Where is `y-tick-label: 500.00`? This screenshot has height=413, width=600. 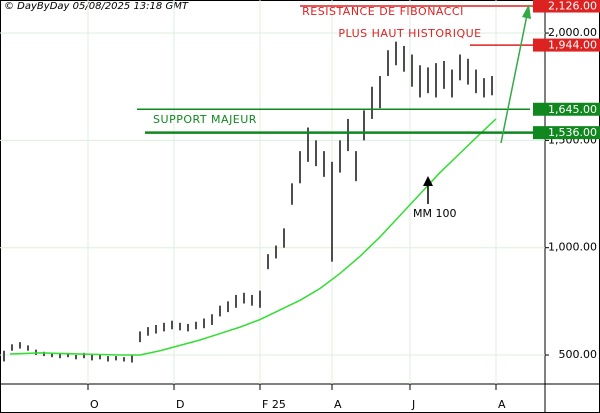
y-tick-label: 500.00 is located at coordinates (578, 354).